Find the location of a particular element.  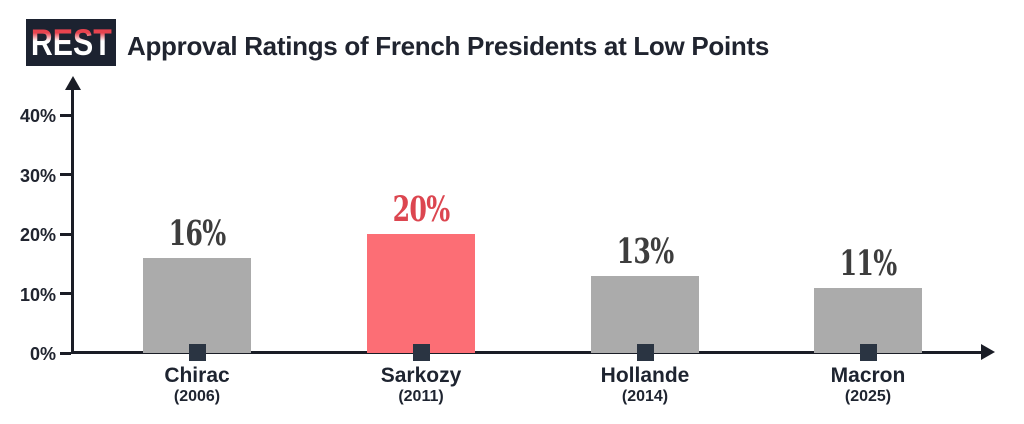

bar-hollande is located at coordinates (645, 314).